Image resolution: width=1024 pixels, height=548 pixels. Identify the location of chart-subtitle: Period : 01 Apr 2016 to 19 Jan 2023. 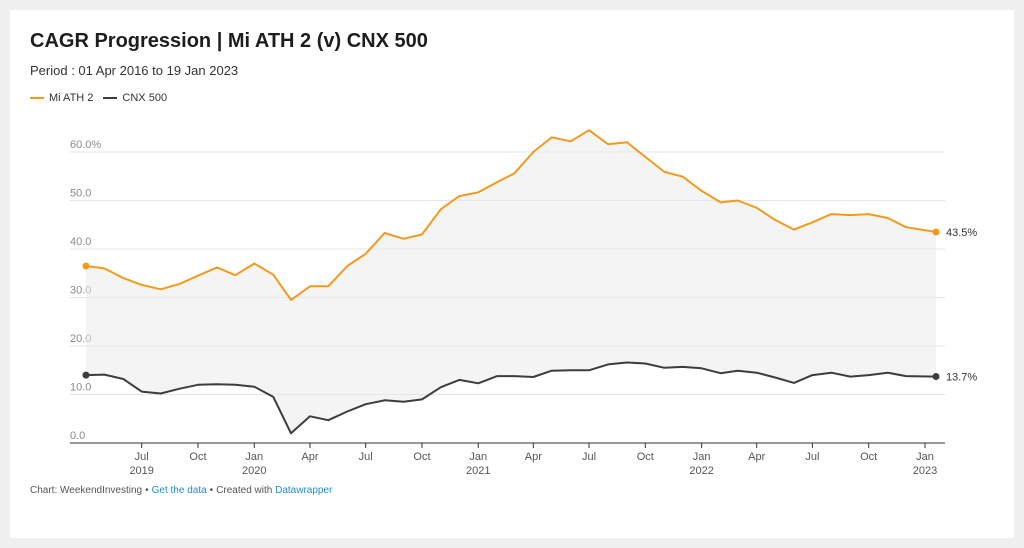
(134, 70).